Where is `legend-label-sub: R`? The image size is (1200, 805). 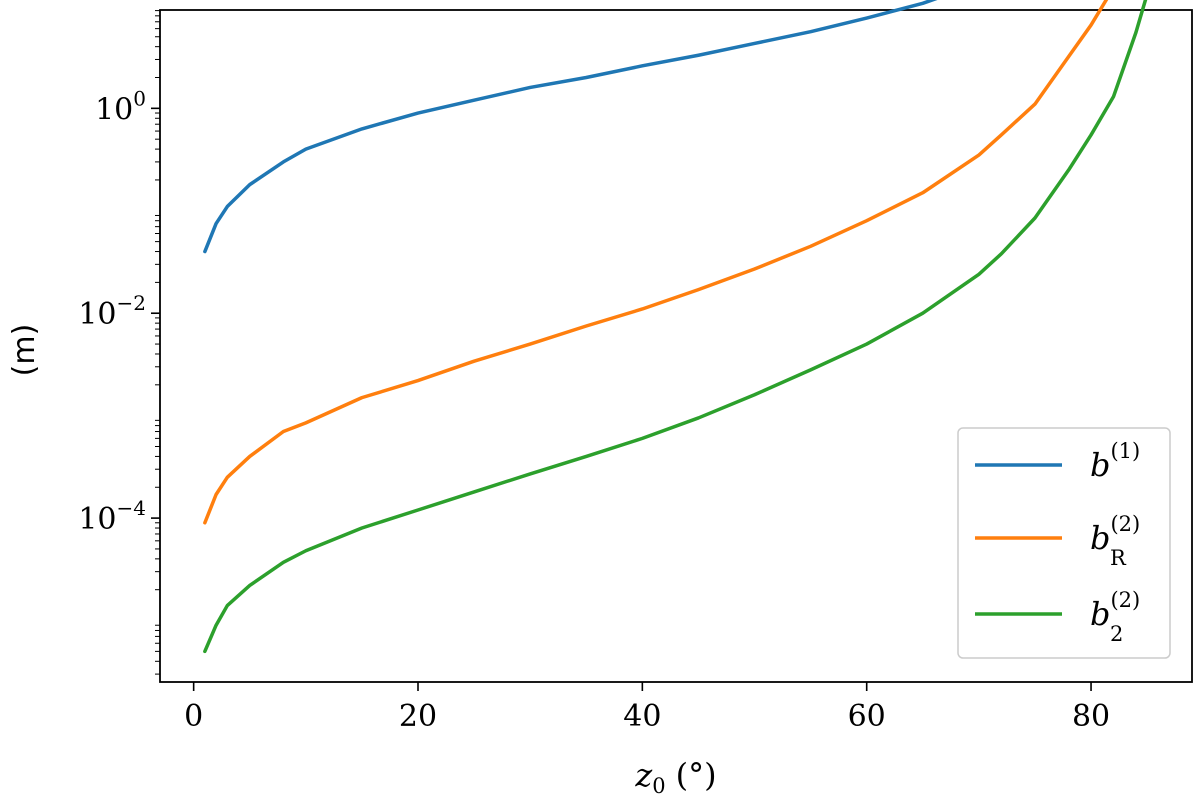
legend-label-sub: R is located at coordinates (1118, 558).